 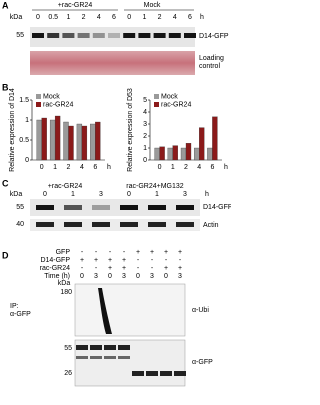 What do you see at coordinates (115, 207) in the screenshot?
I see `blot-c` at bounding box center [115, 207].